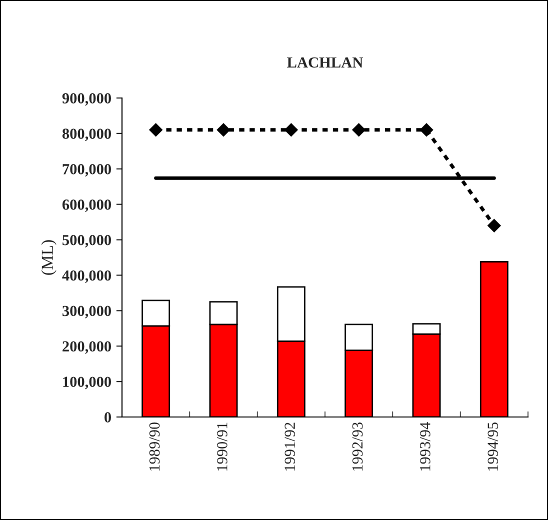 Image resolution: width=548 pixels, height=520 pixels. I want to click on y-tick-label: 200,000, so click(86, 347).